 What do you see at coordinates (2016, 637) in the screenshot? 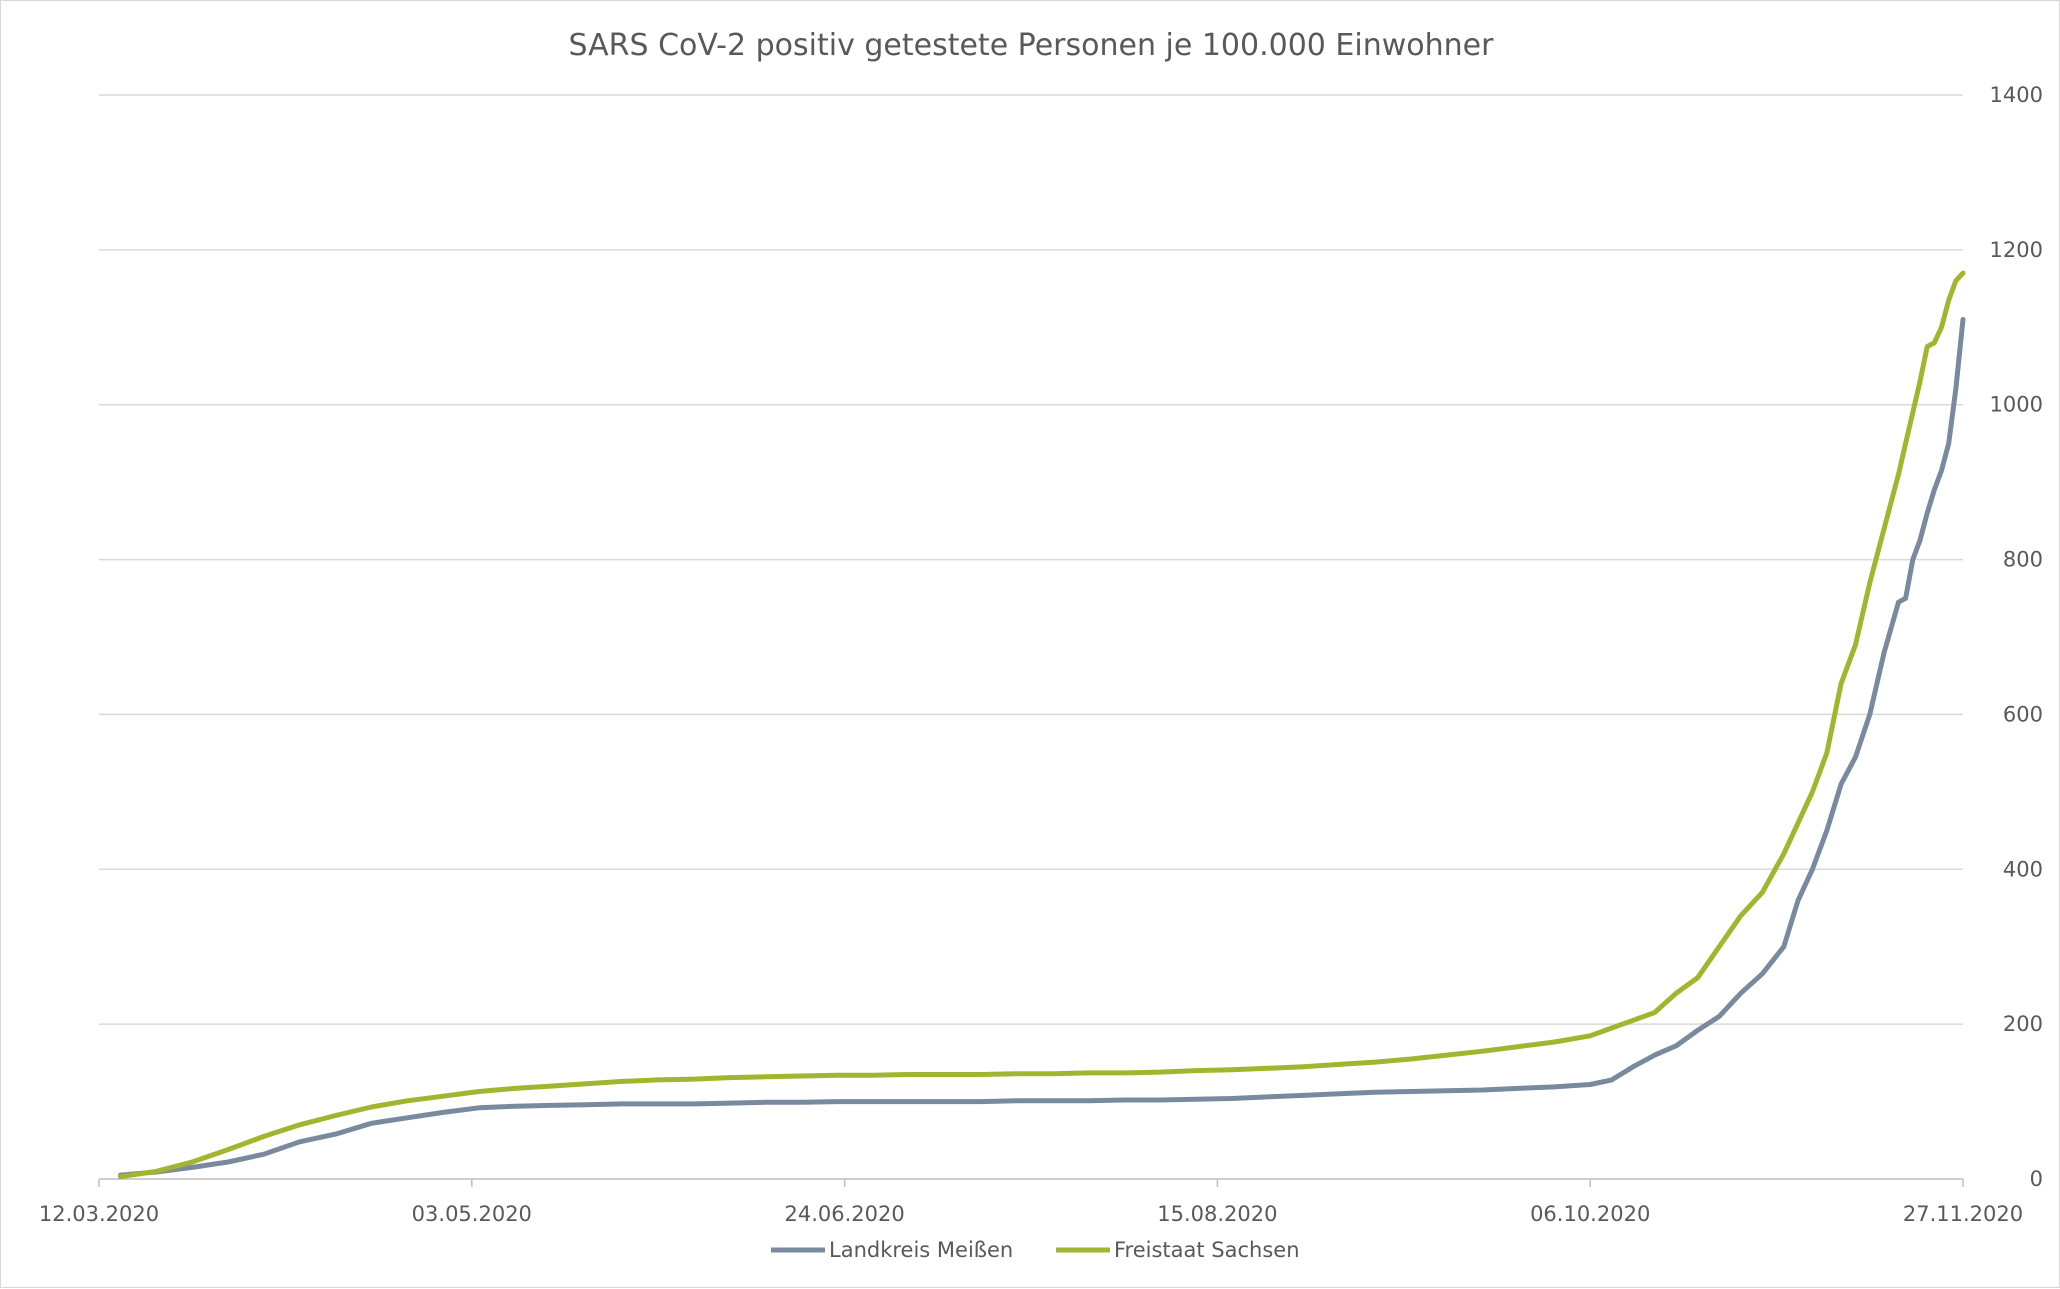
I see `y-axis-tick-labels: 0 200 400 600 800 1000 1200 1400` at bounding box center [2016, 637].